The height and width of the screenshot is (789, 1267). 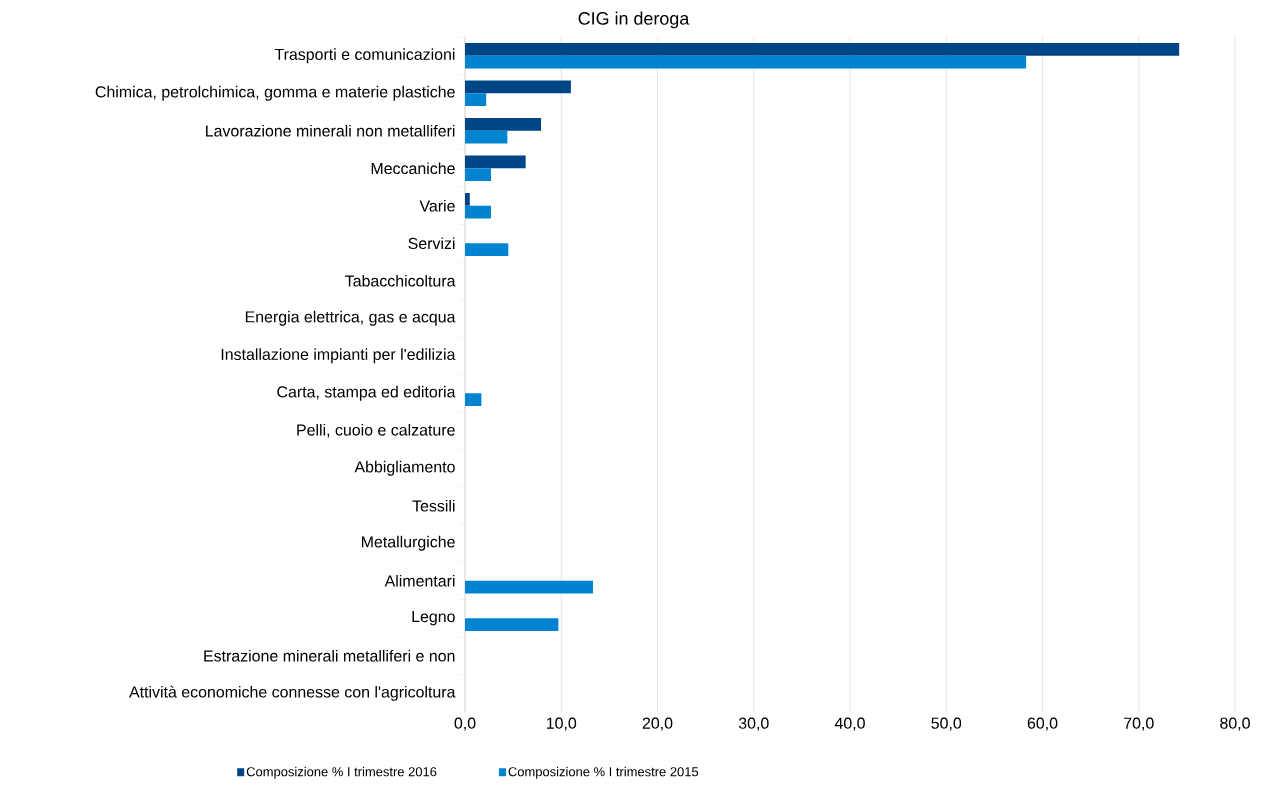 I want to click on y-tick-label: Lavorazione minerali non metalliferi, so click(x=330, y=130).